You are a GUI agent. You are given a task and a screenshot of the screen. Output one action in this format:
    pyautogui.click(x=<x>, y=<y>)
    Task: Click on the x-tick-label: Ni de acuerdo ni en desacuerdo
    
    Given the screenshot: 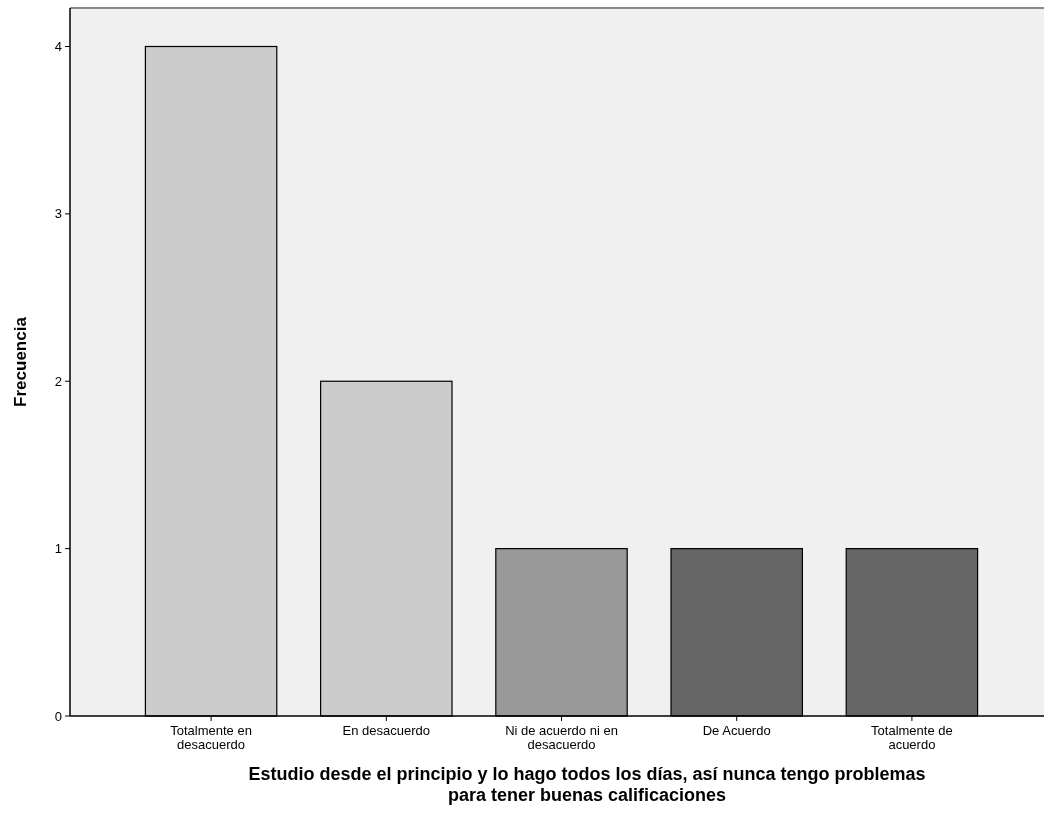 What is the action you would take?
    pyautogui.click(x=561, y=737)
    